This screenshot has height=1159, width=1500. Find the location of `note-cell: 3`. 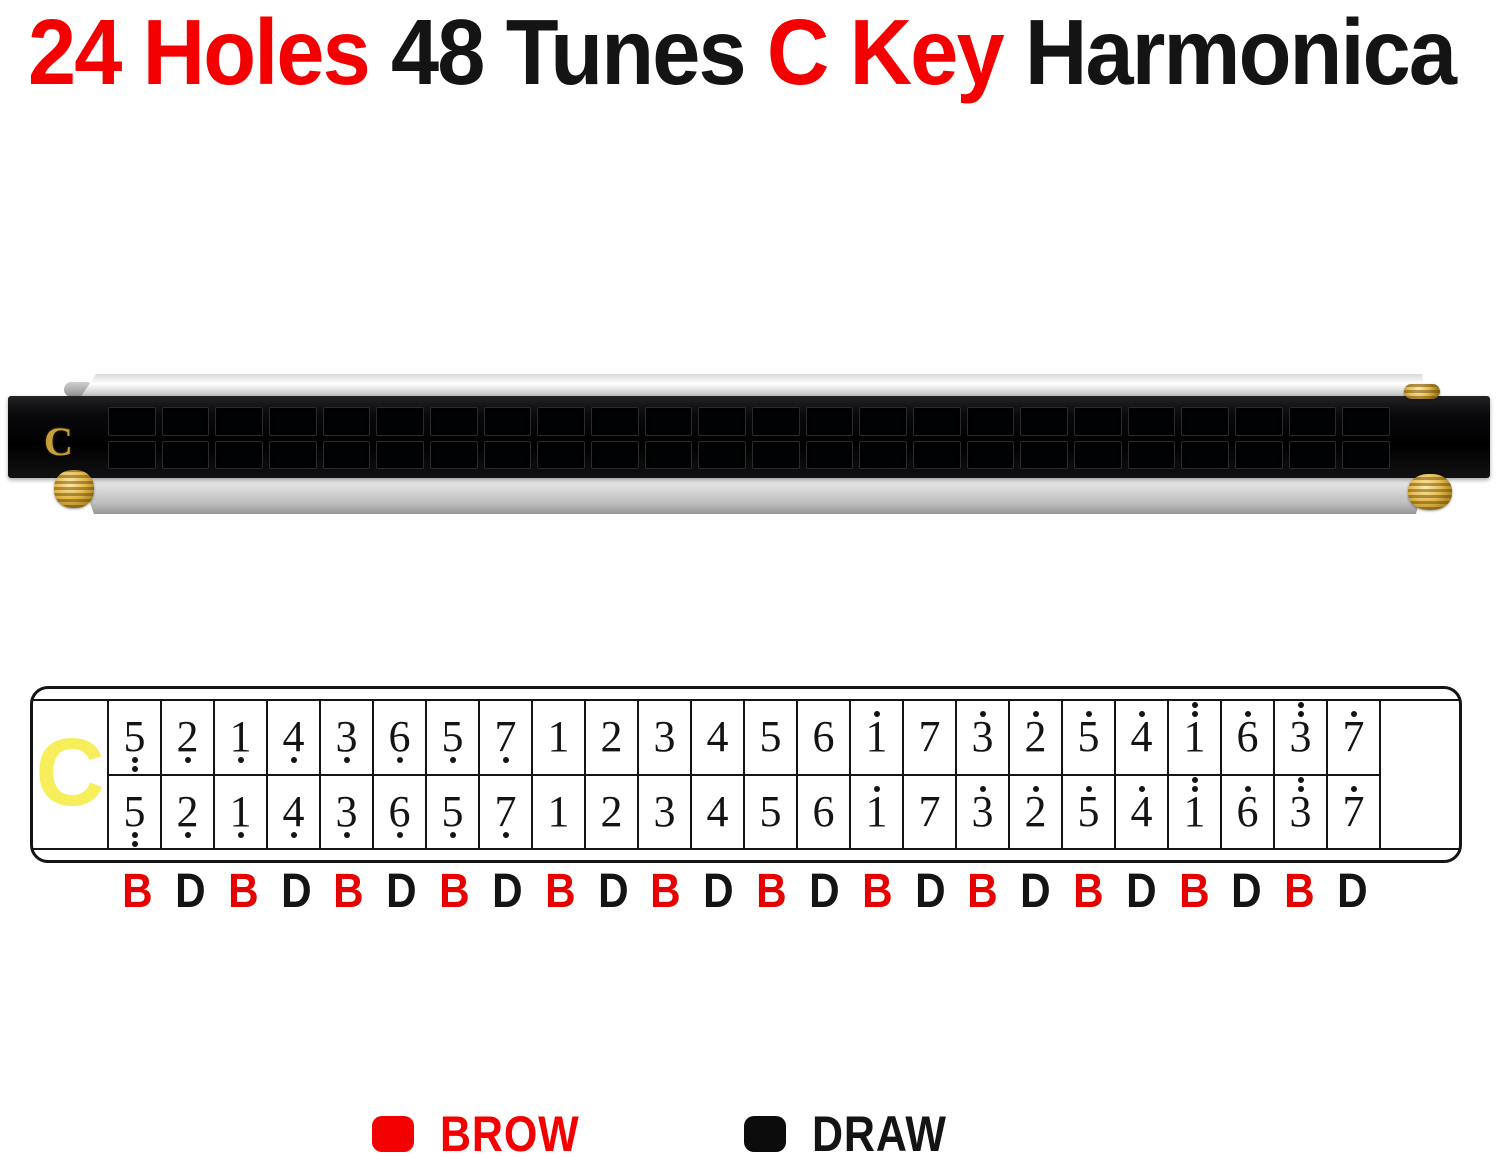

note-cell: 3 is located at coordinates (346, 738).